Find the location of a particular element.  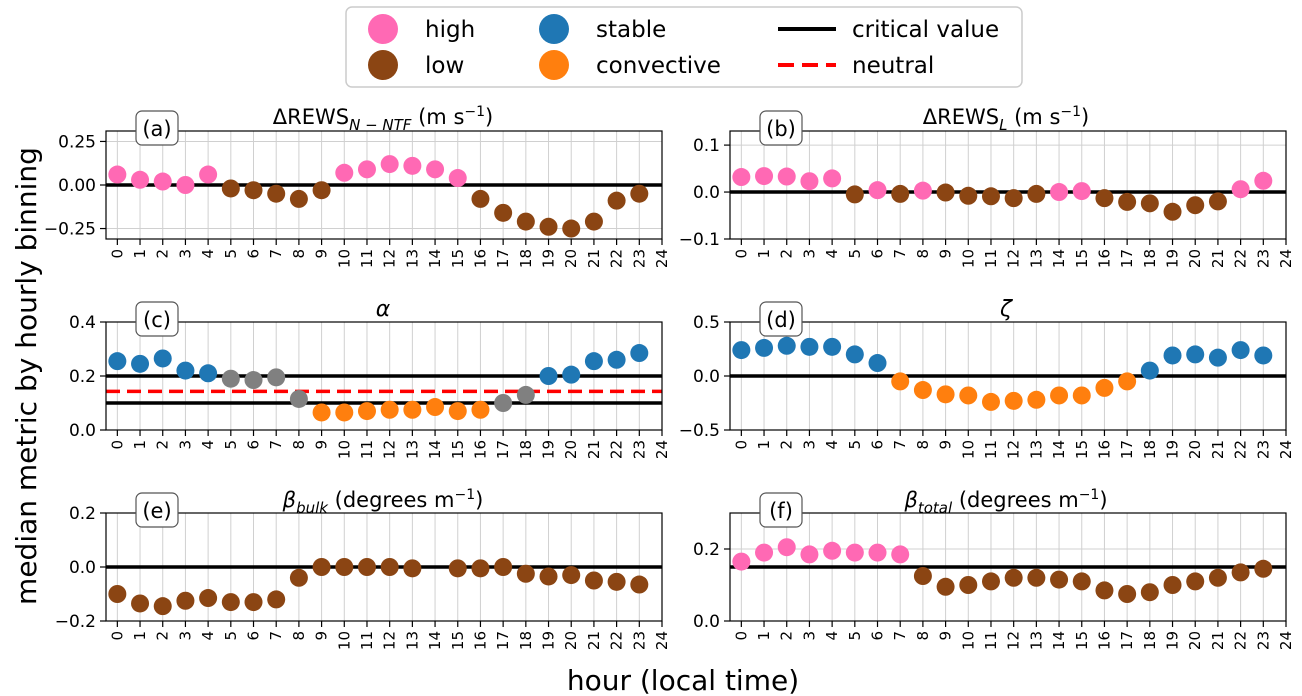

x-tick-label: 10 is located at coordinates (968, 258).